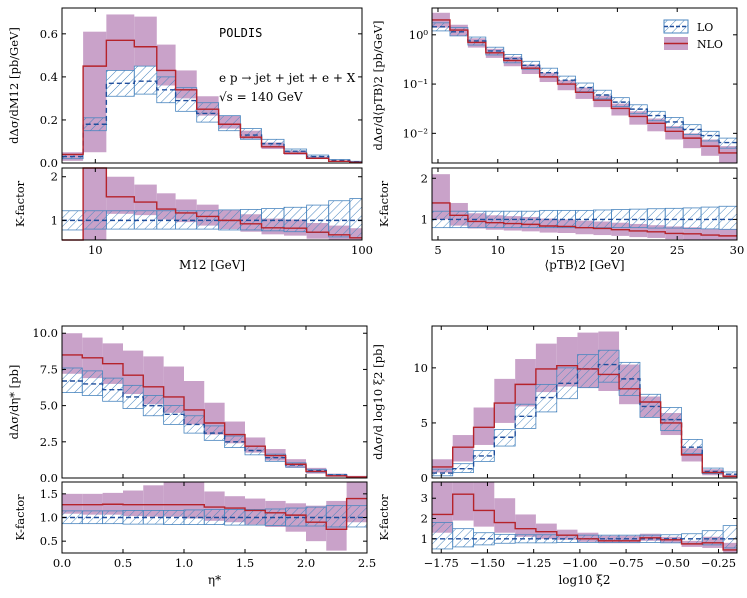  I want to click on xi-ratio-ylabel: K-factor, so click(384, 517).